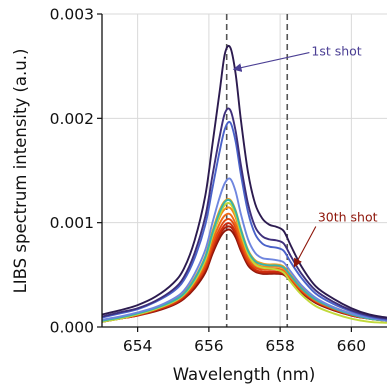 Image resolution: width=387 pixels, height=392 pixels. I want to click on y-tick-label-3: 0.003, so click(72, 15).